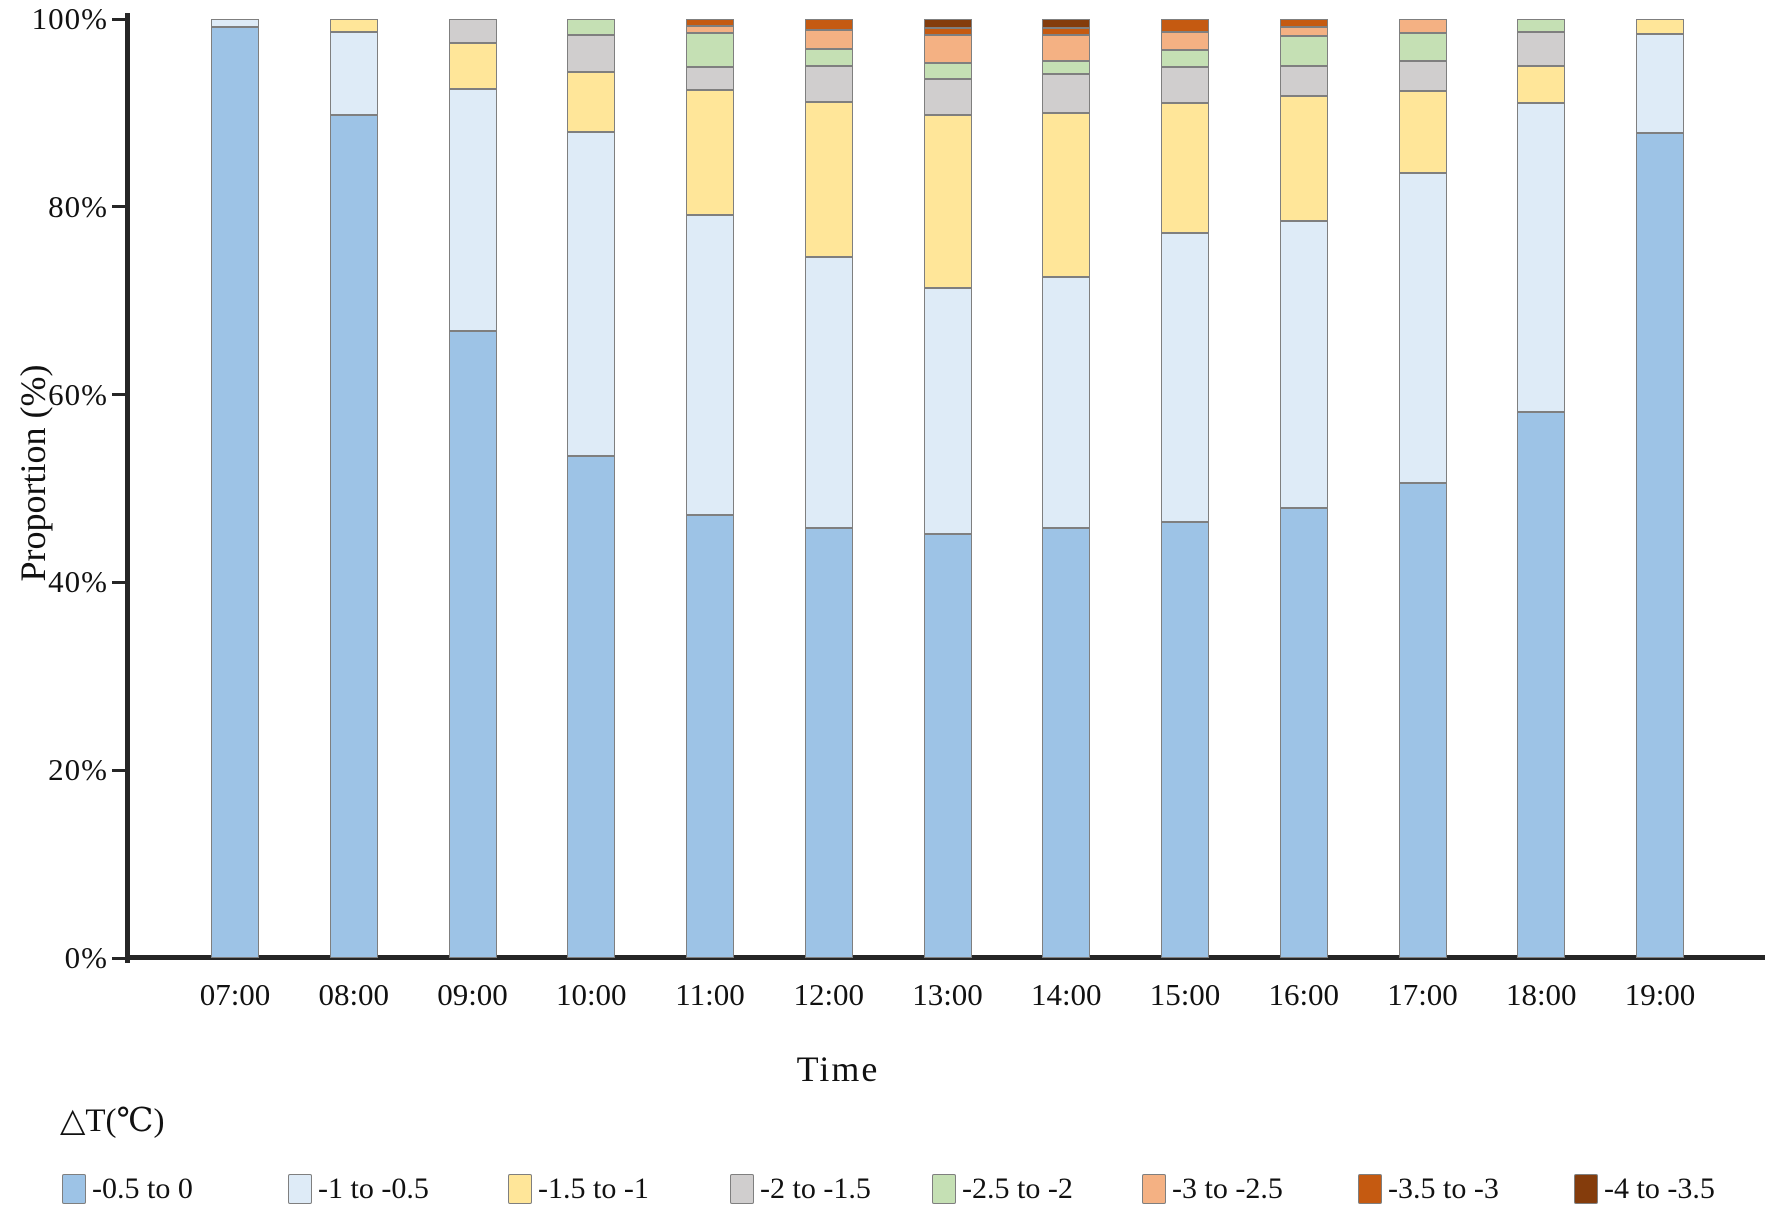 This screenshot has height=1223, width=1772. I want to click on bar-16:00-segment--3.5to-3, so click(1303, 23).